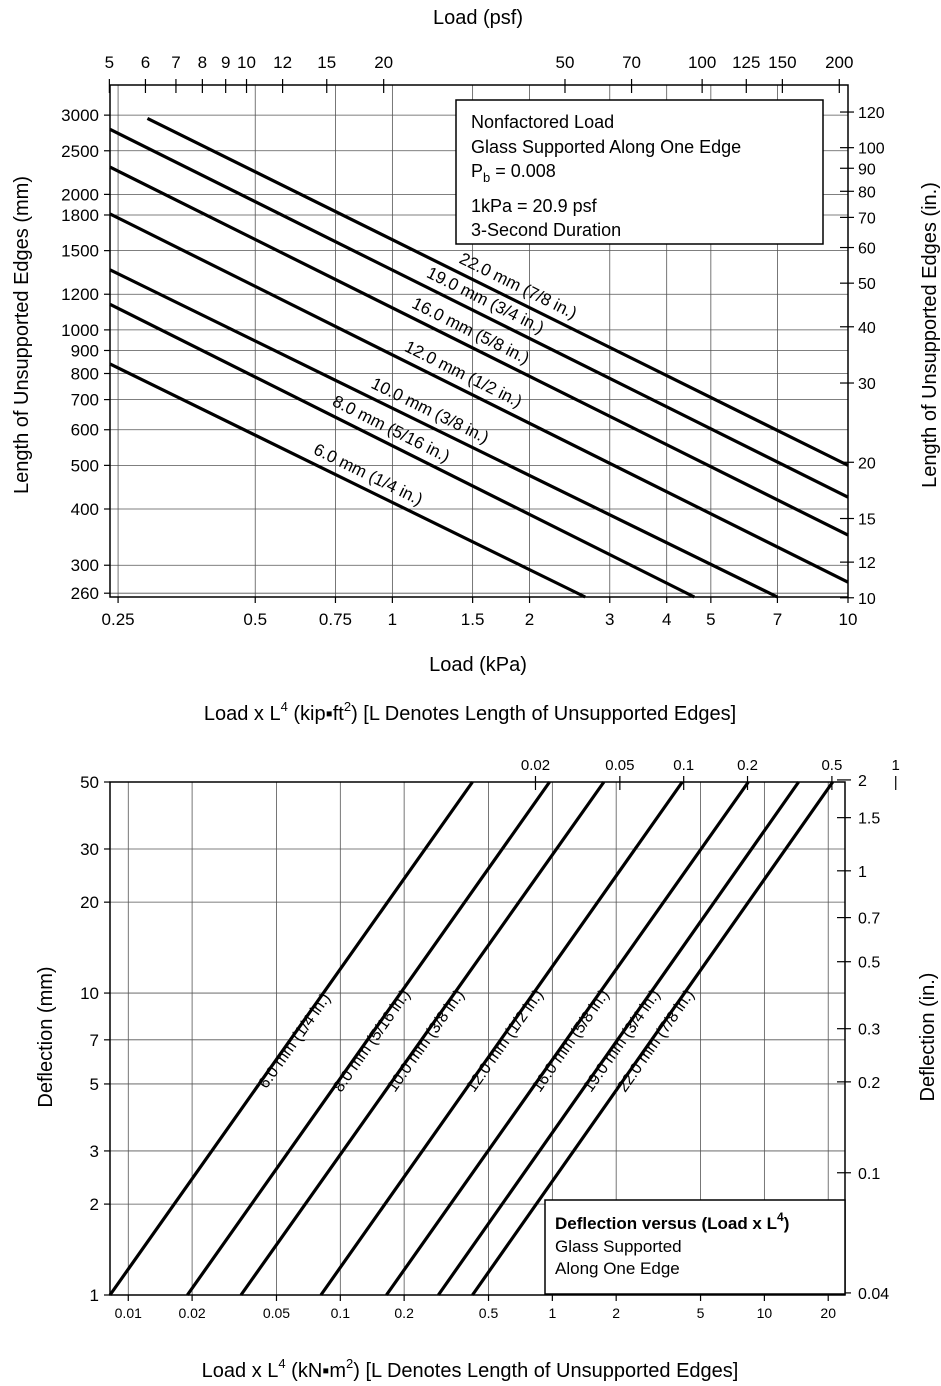 The width and height of the screenshot is (941, 1386). Describe the element at coordinates (478, 18) in the screenshot. I see `chart1-top-axis-title: Load (psf)` at that location.